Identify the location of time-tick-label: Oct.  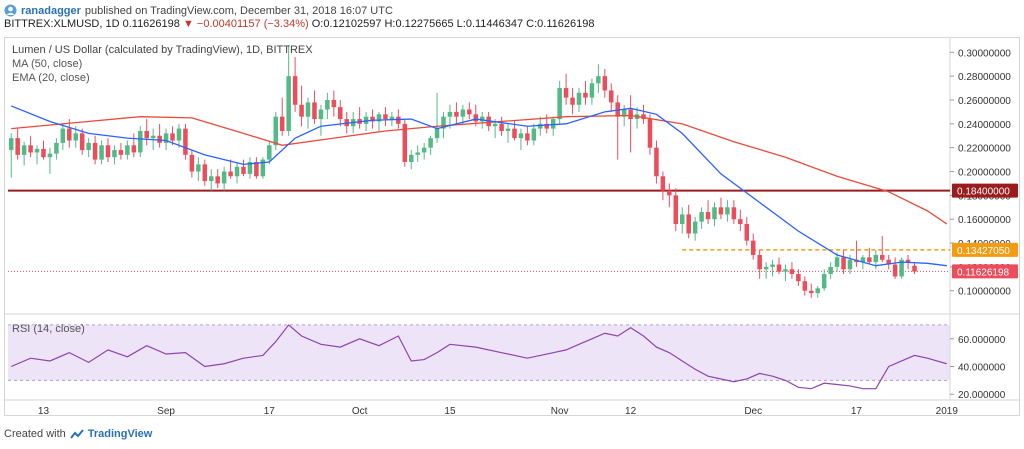
(360, 411).